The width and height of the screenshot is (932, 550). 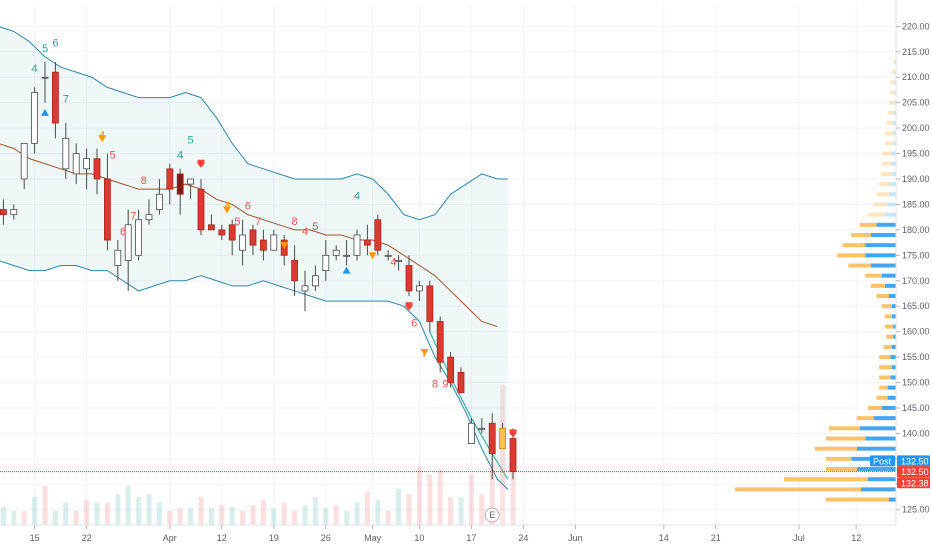 What do you see at coordinates (45, 49) in the screenshot?
I see `sequential-count-label: 5` at bounding box center [45, 49].